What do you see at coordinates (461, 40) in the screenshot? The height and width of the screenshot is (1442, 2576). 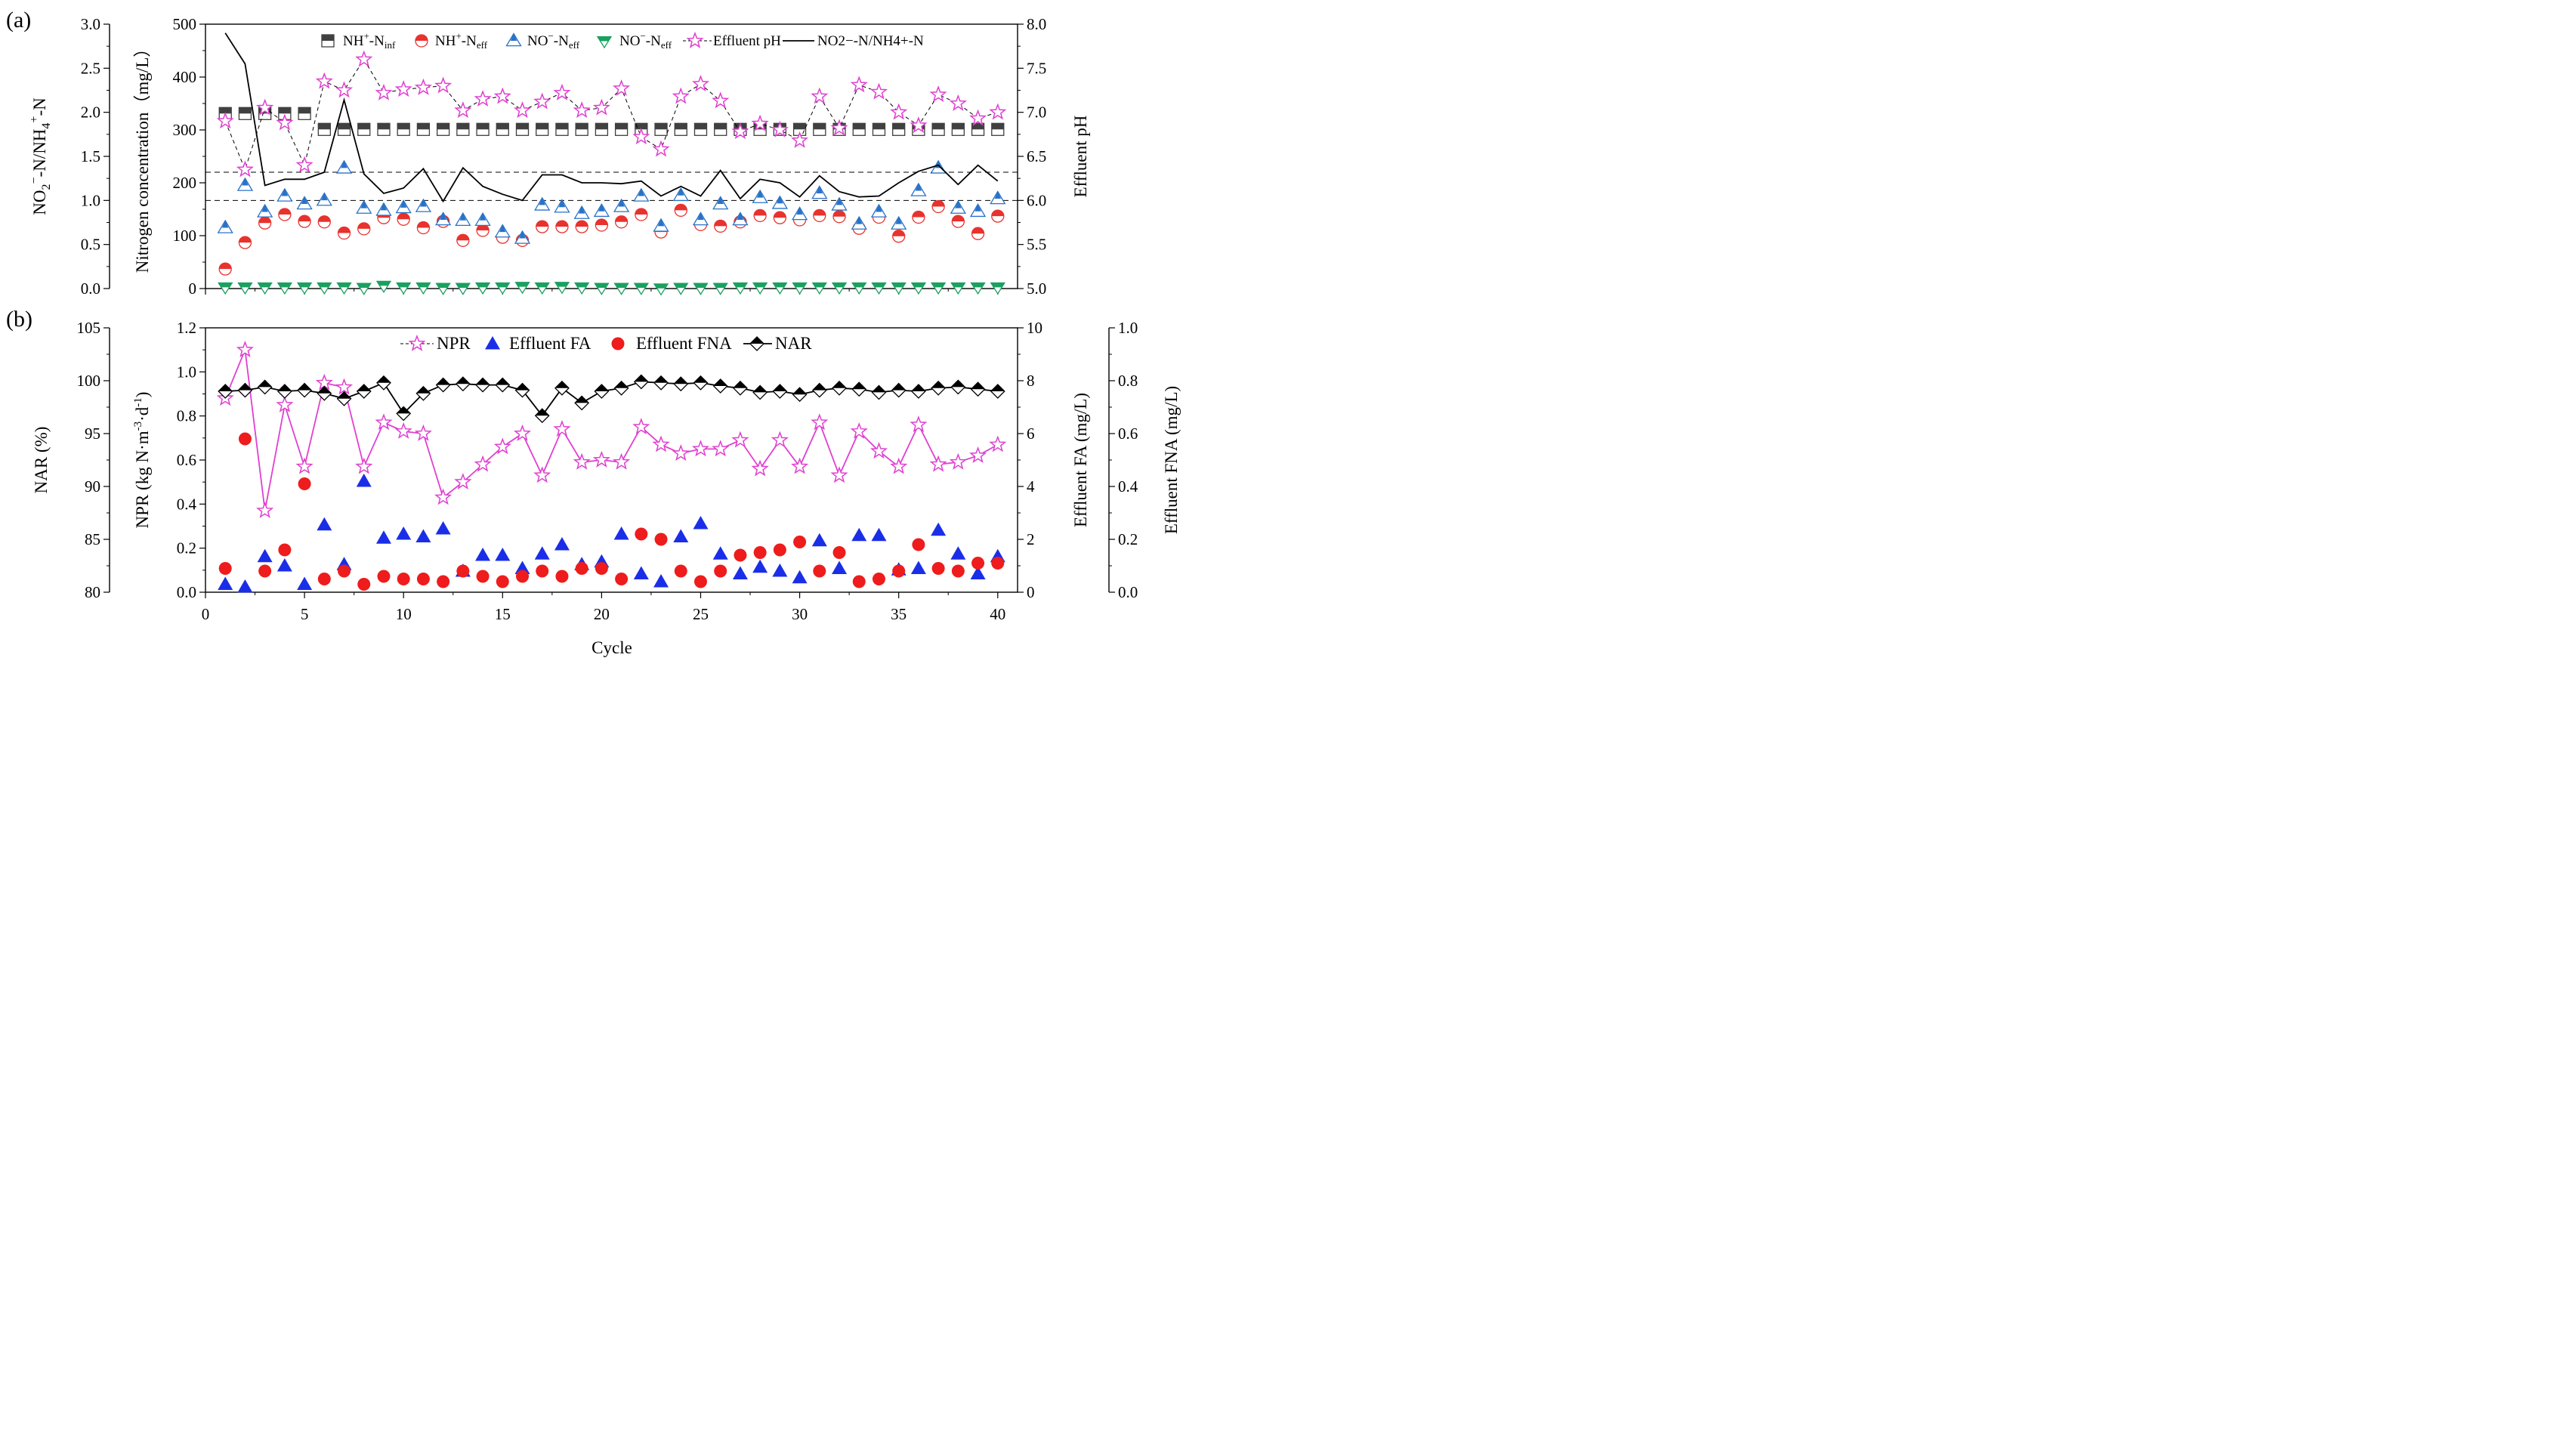 I see `legend-nh4-eff: NH+-Neff` at bounding box center [461, 40].